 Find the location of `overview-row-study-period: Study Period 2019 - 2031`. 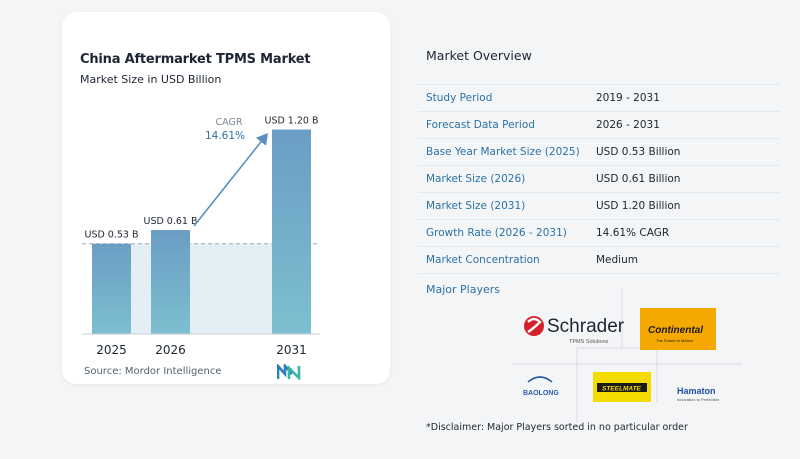

overview-row-study-period: Study Period 2019 - 2031 is located at coordinates (599, 97).